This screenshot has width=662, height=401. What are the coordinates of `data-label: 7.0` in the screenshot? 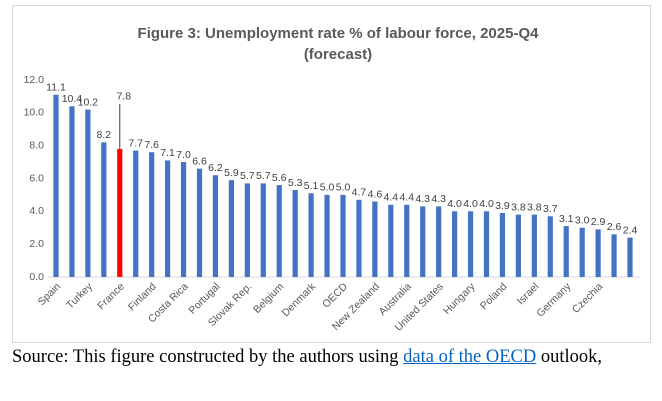 It's located at (183, 155).